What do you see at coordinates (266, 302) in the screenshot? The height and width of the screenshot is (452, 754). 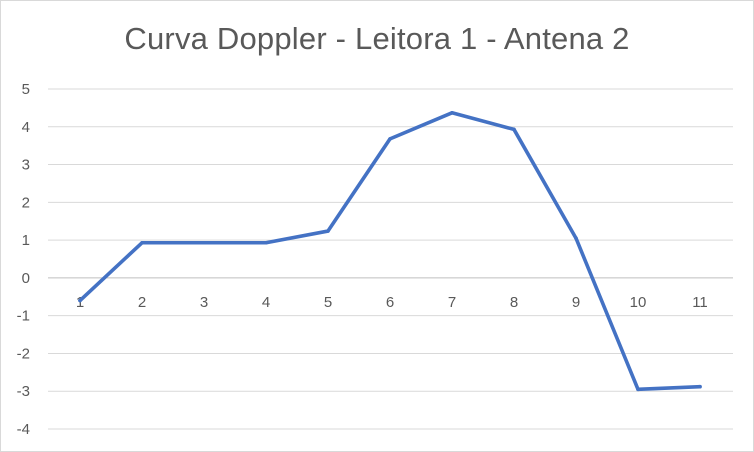 I see `x-tick-label: 4` at bounding box center [266, 302].